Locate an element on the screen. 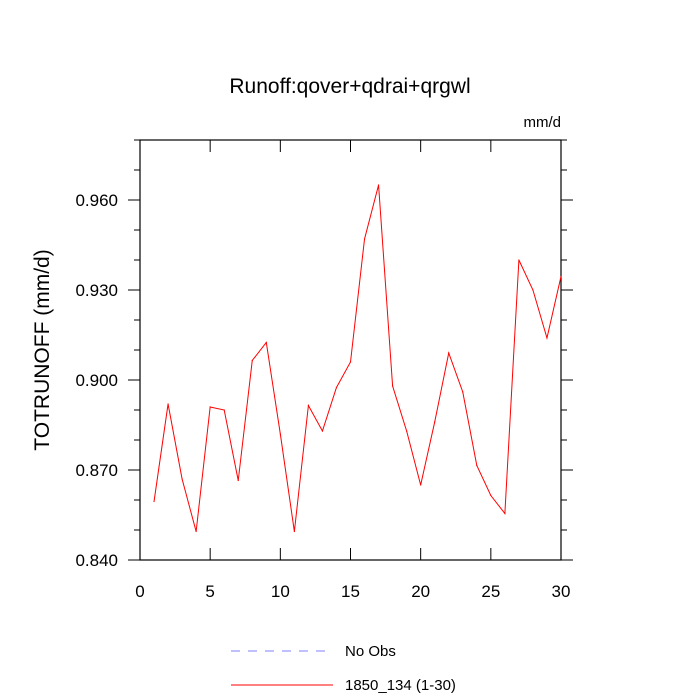 The height and width of the screenshot is (700, 700). x-tick-label: 15 is located at coordinates (350, 591).